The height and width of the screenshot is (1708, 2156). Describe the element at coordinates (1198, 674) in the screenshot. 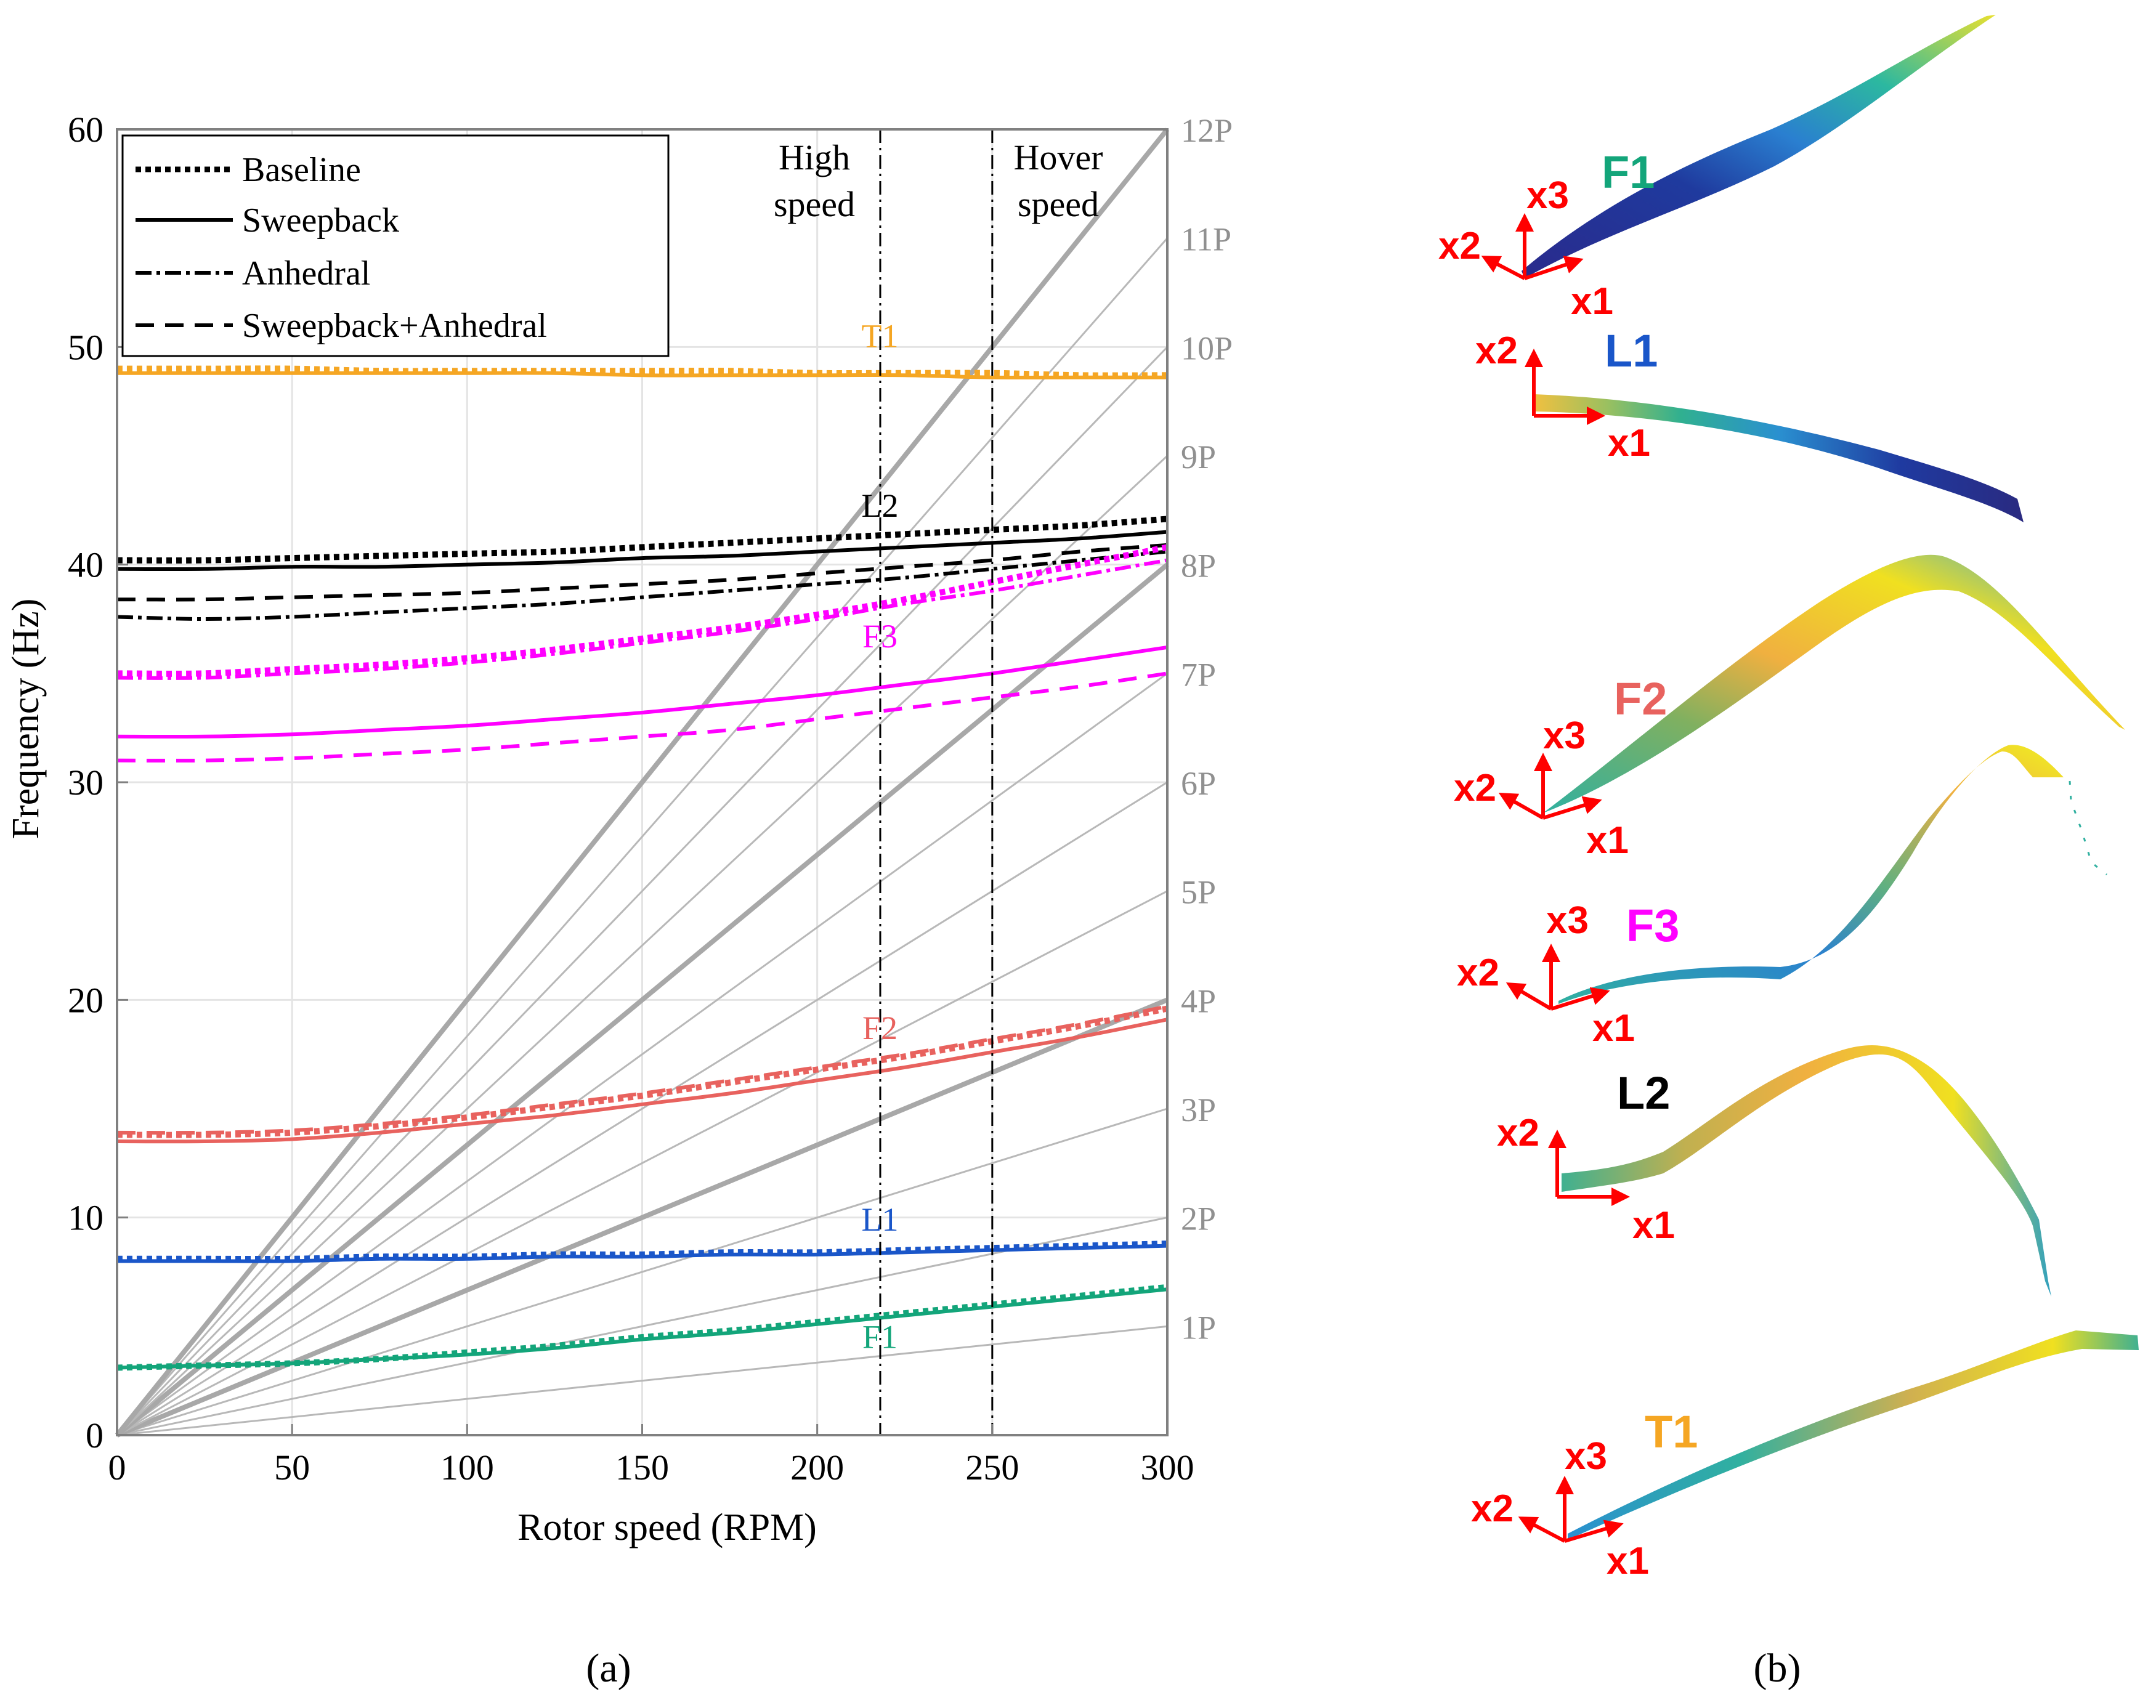

I see `per-rev-label-7p: 7P` at that location.